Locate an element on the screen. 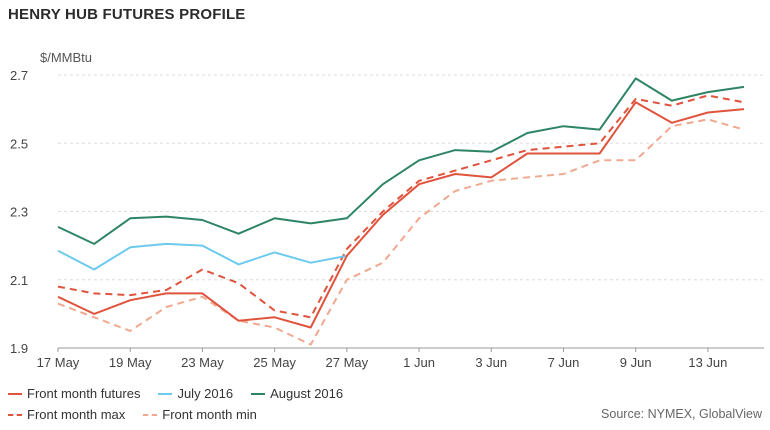  x-tick-label: 13 Jun is located at coordinates (707, 362).